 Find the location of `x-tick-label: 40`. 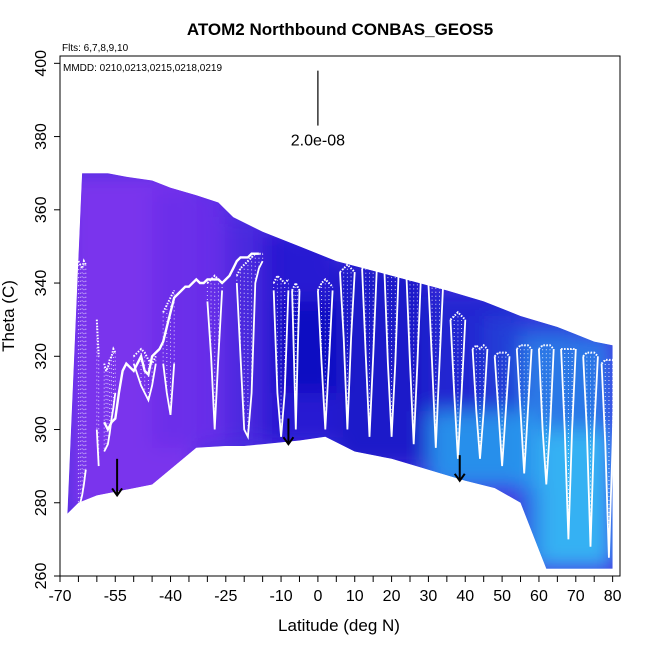

x-tick-label: 40 is located at coordinates (465, 596).